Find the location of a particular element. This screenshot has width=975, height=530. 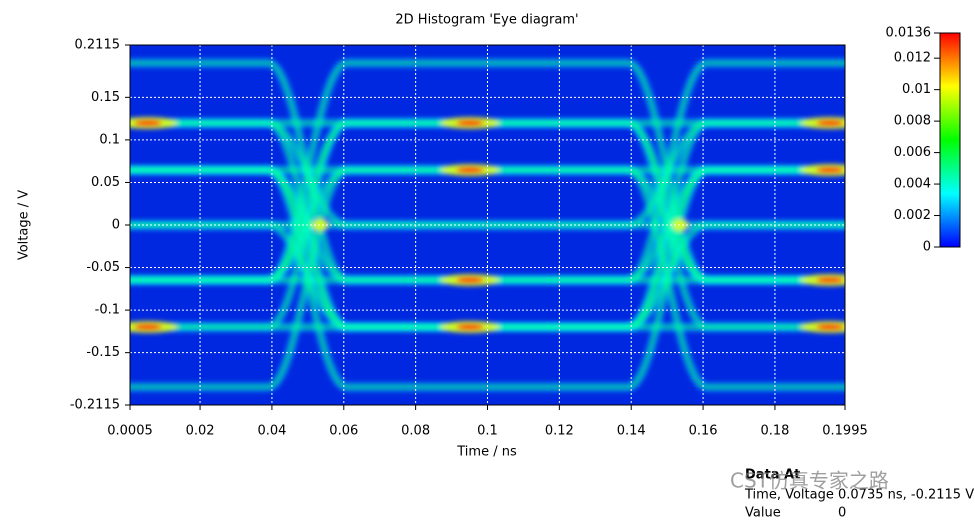

y-tick-label: 0 is located at coordinates (116, 225).